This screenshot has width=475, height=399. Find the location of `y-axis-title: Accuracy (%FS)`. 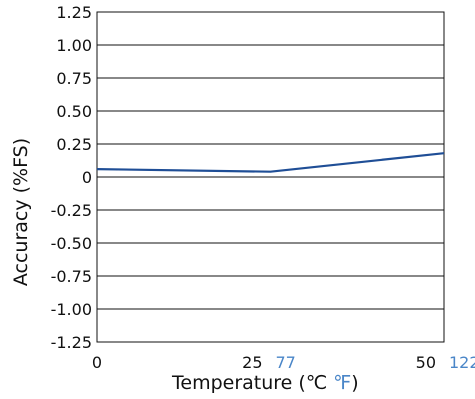

y-axis-title: Accuracy (%FS) is located at coordinates (21, 212).